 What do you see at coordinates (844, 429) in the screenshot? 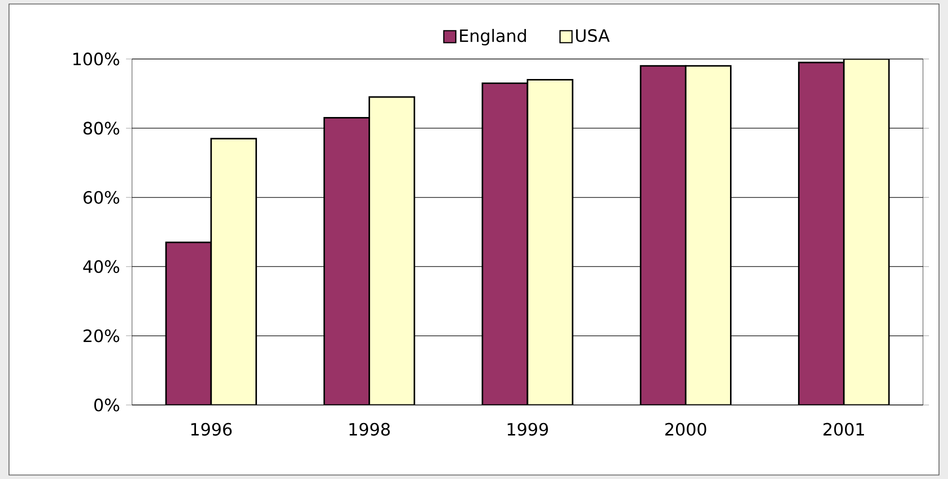
I see `x-tick-label: 2001` at bounding box center [844, 429].